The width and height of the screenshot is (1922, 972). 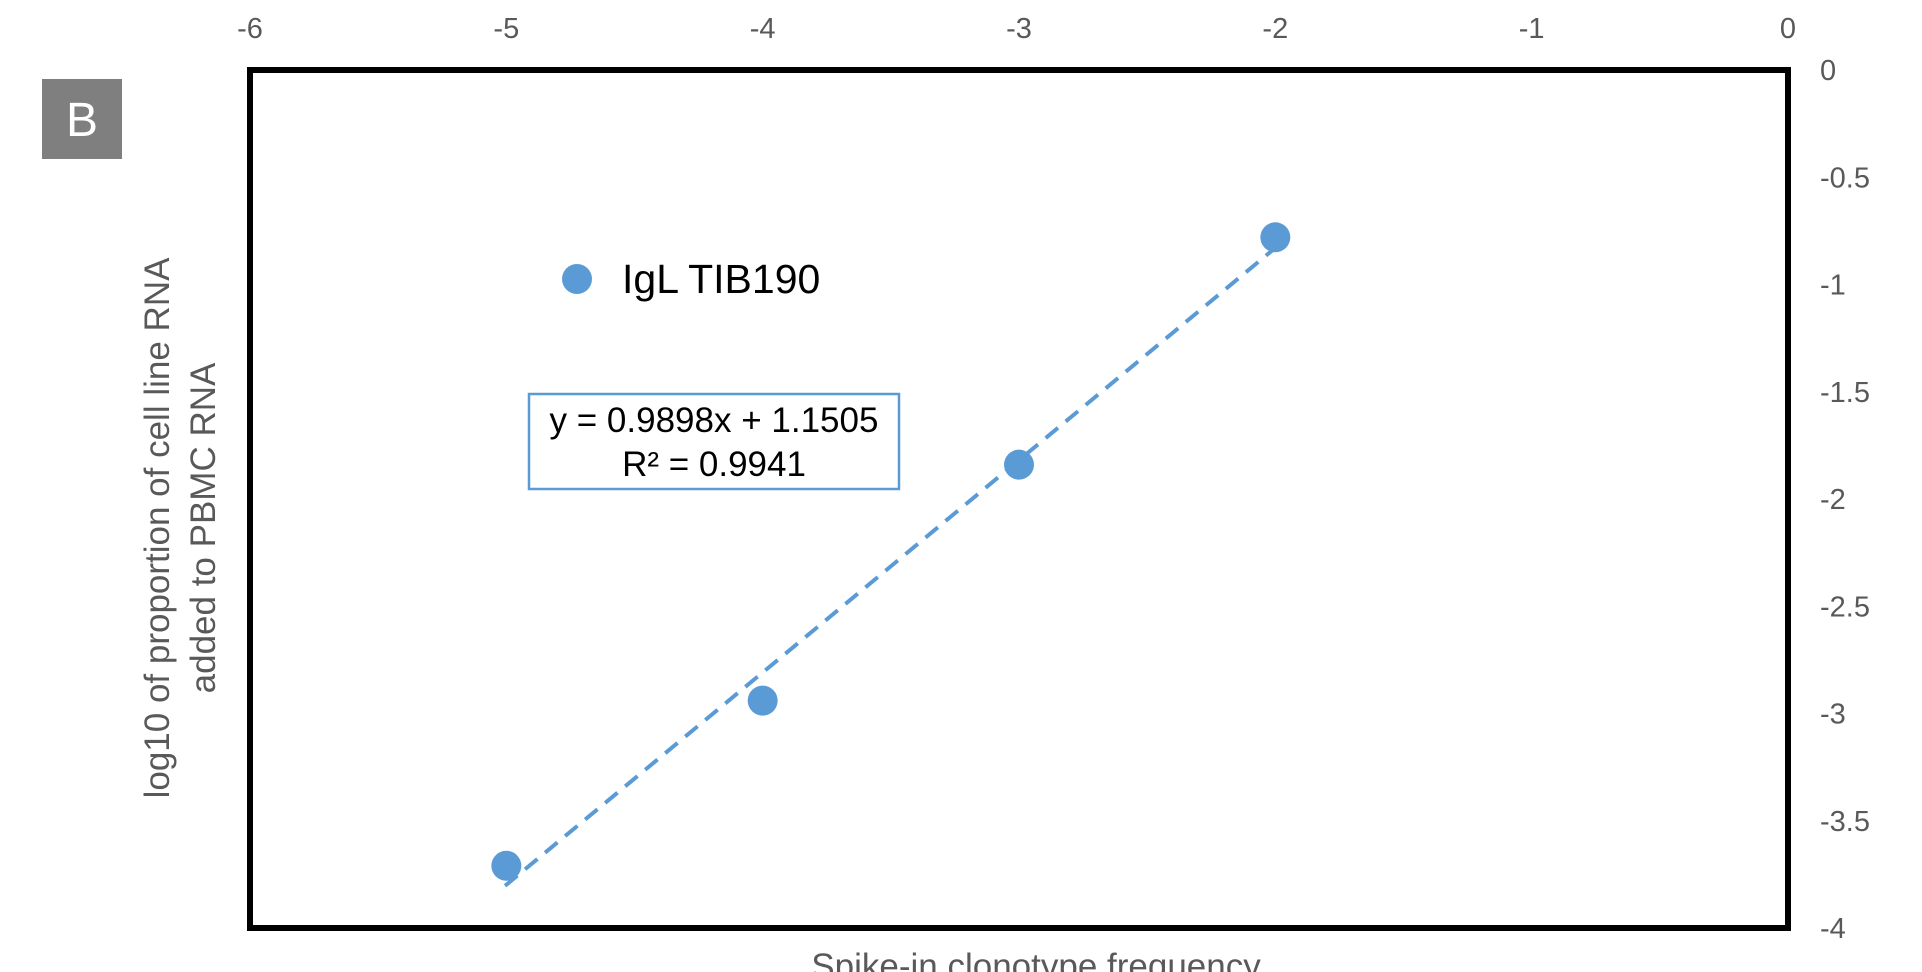 I want to click on legend-label-igl-tib190: IgL TIB190, so click(x=721, y=279).